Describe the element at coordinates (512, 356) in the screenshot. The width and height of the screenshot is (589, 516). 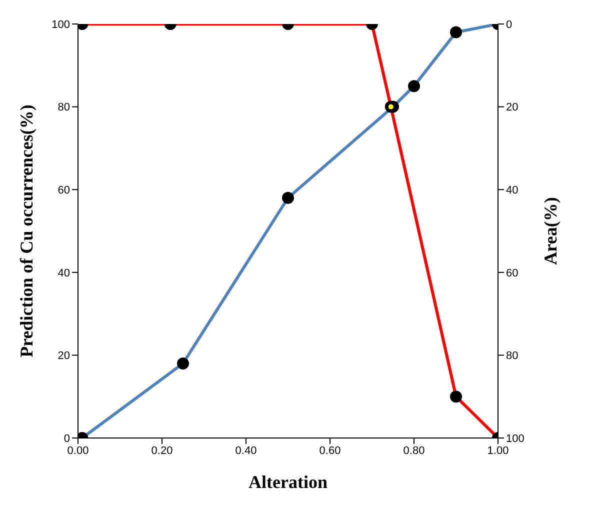
I see `y2-tick-label: 80` at that location.